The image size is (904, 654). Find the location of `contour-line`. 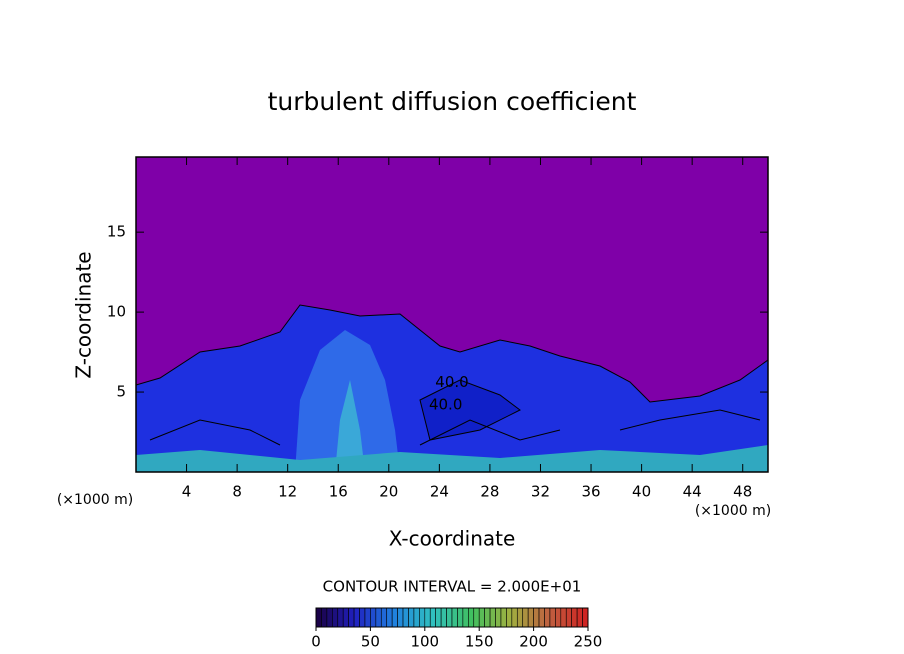

contour-line is located at coordinates (455, 427).